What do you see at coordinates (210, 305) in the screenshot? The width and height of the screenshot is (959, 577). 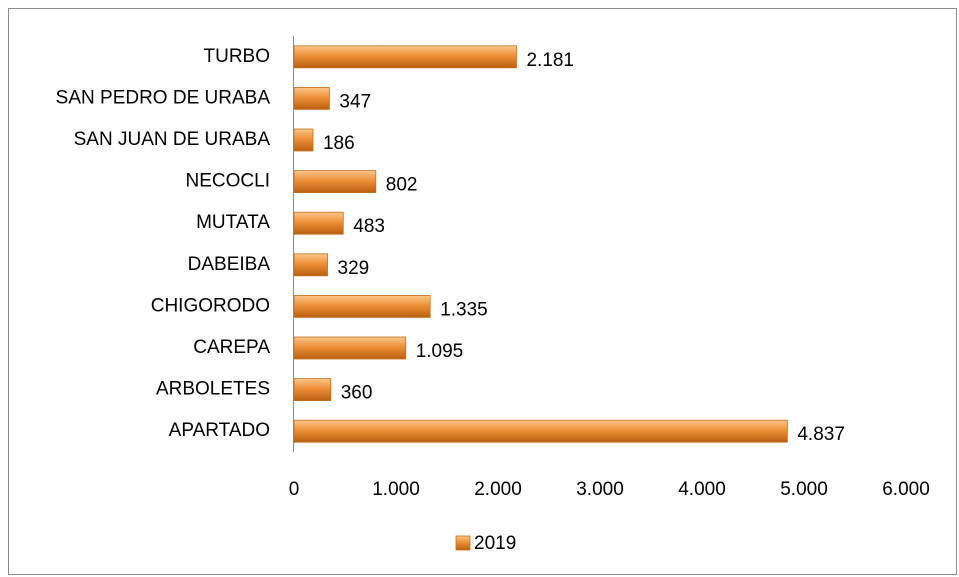 I see `y-tick-label: CHIGORODO` at bounding box center [210, 305].